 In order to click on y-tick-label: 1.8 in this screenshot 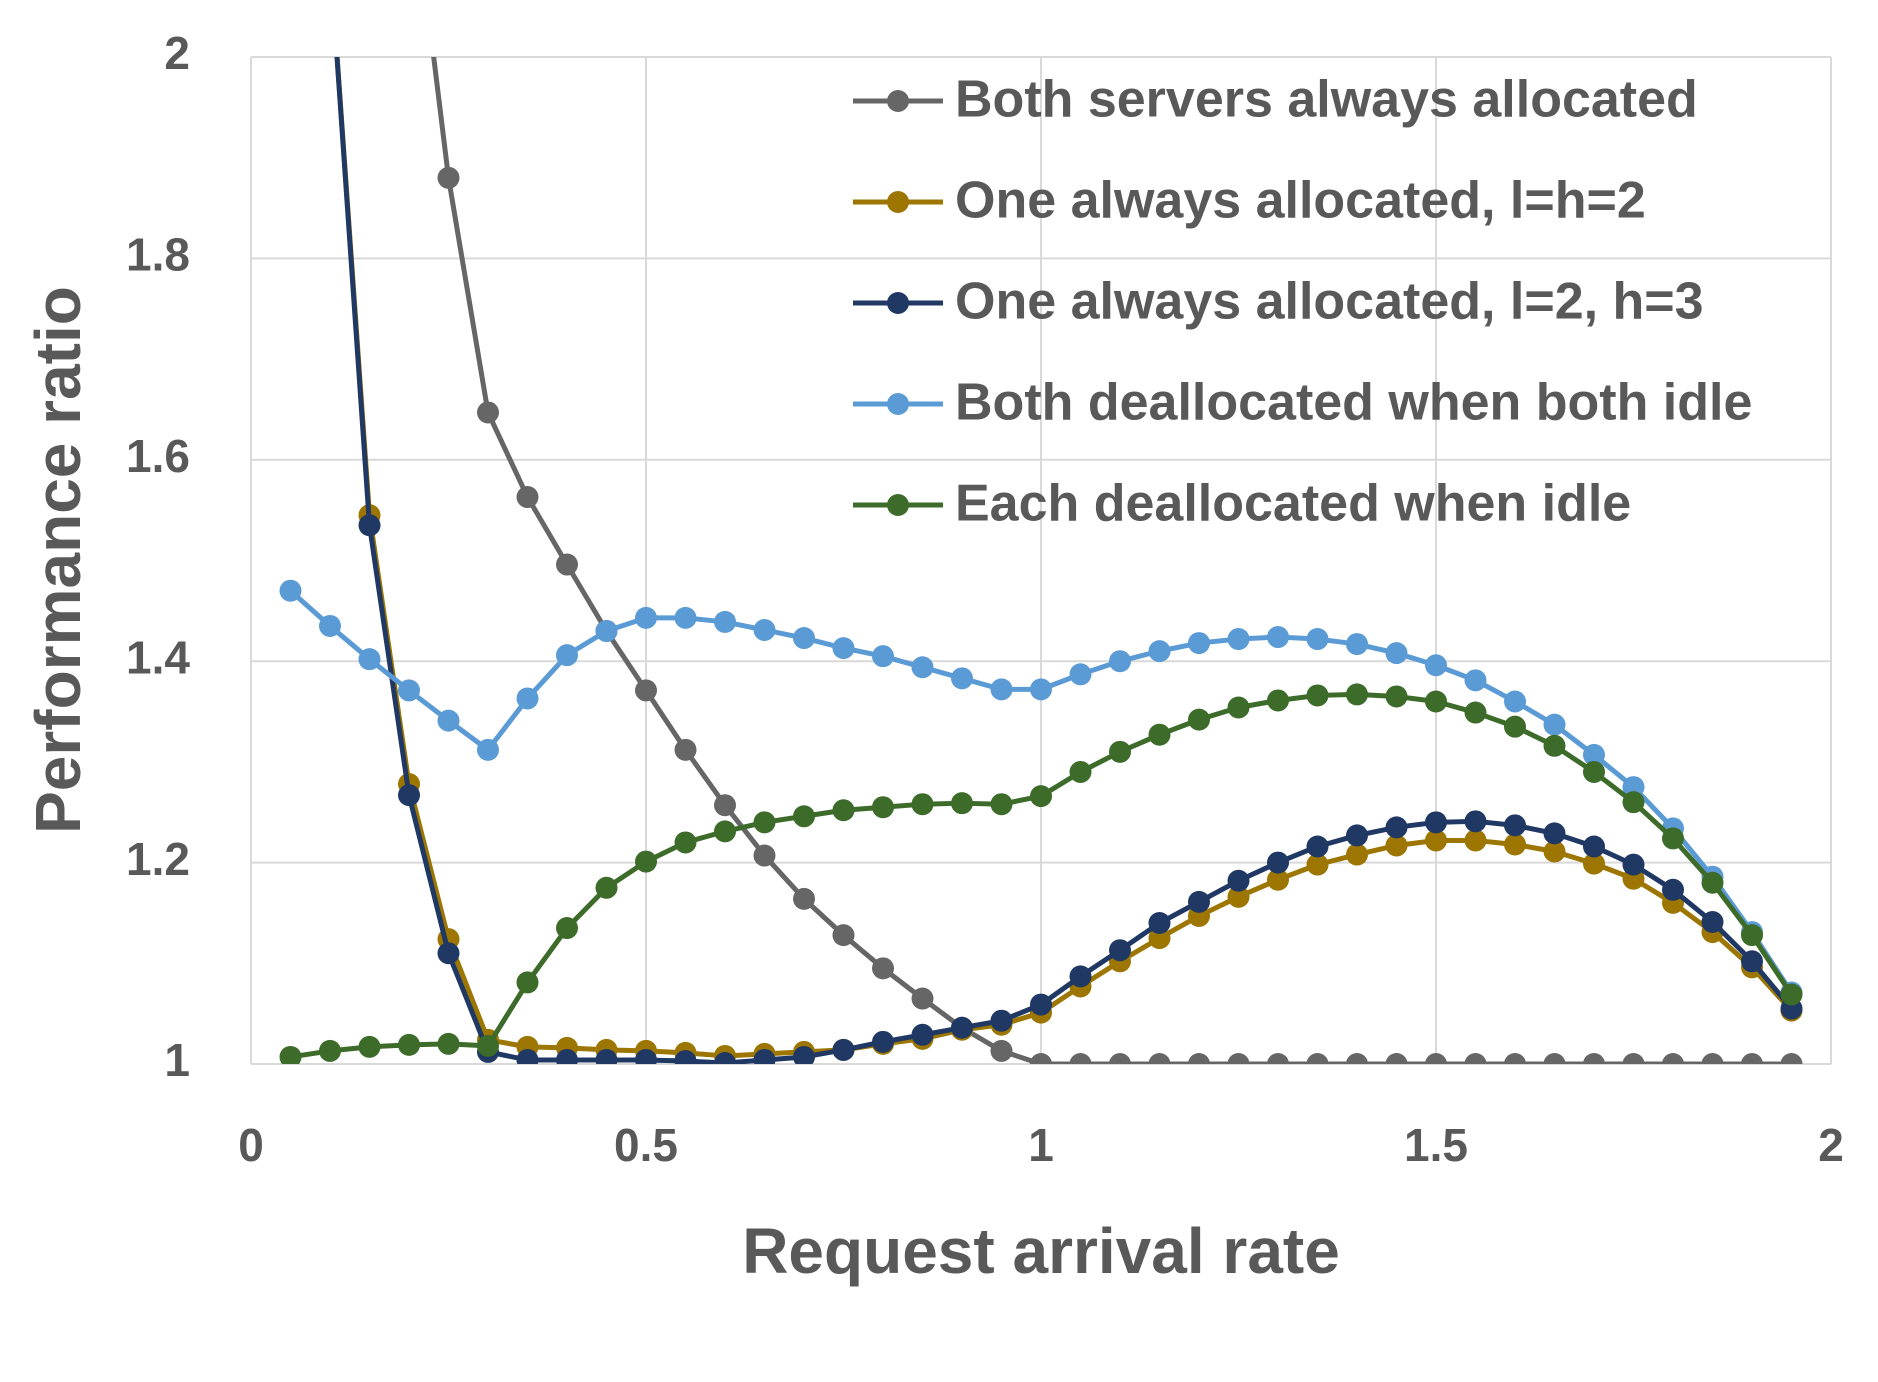, I will do `click(158, 255)`.